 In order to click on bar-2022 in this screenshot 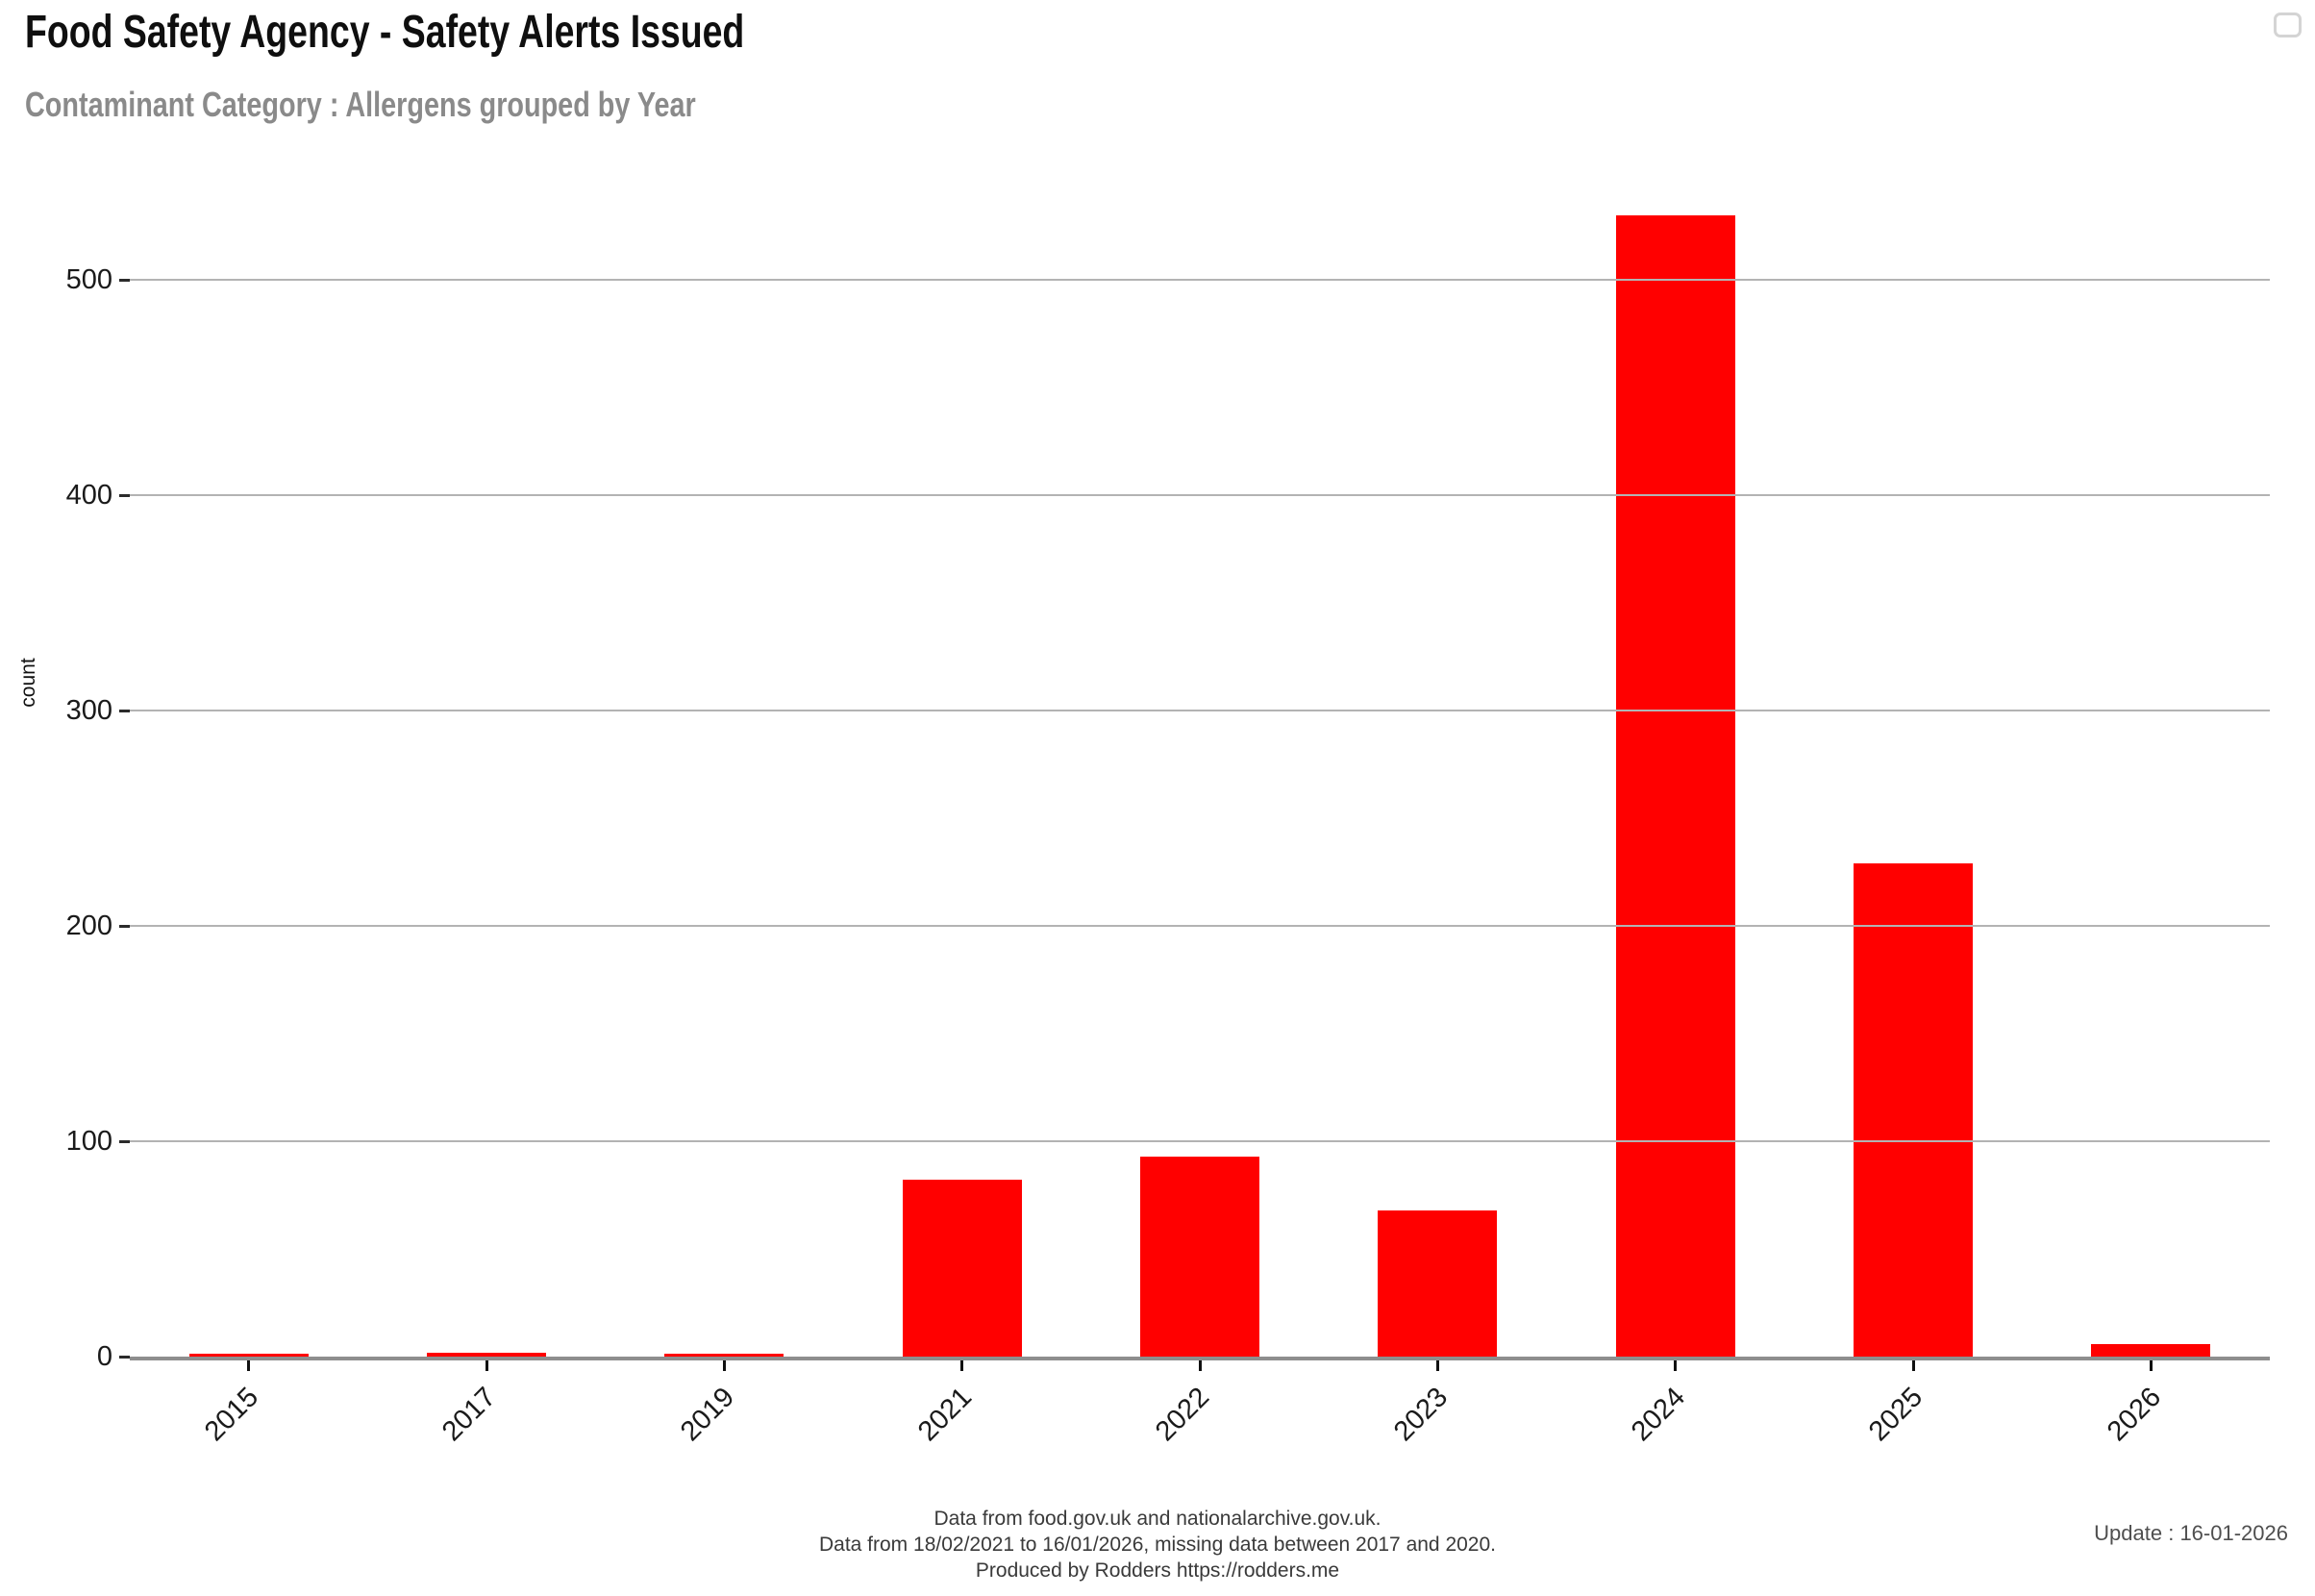, I will do `click(1199, 1257)`.